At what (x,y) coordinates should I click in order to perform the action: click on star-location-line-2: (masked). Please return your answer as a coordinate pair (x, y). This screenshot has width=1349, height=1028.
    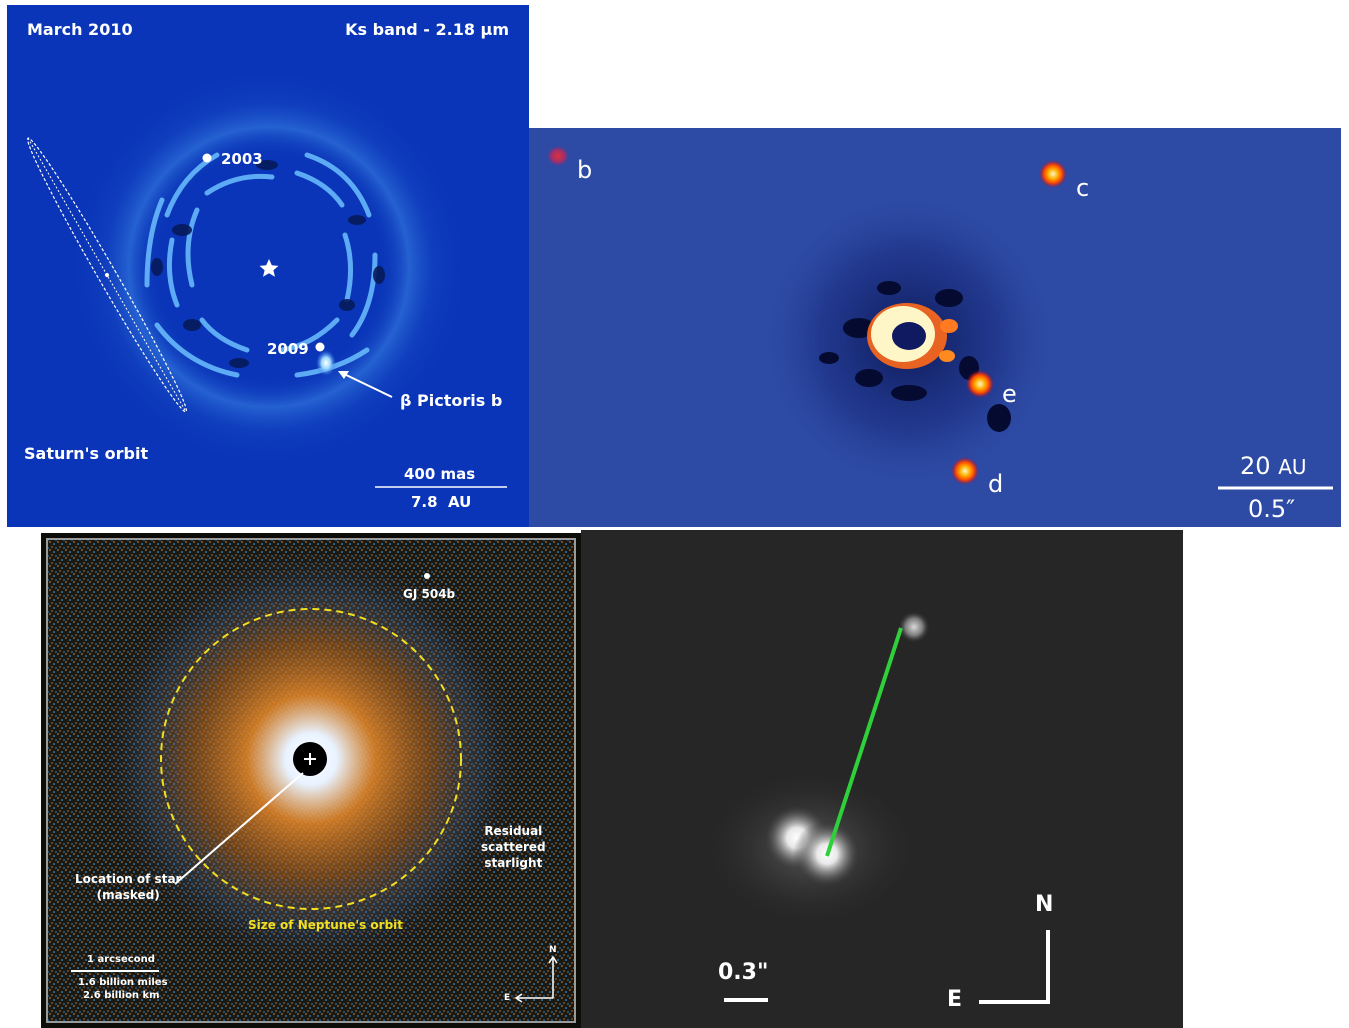
    Looking at the image, I should click on (128, 895).